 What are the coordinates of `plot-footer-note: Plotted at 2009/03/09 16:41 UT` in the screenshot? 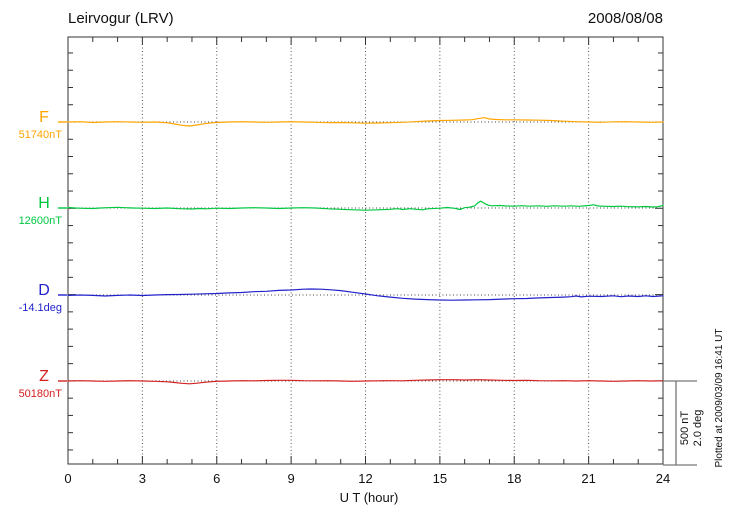 It's located at (719, 398).